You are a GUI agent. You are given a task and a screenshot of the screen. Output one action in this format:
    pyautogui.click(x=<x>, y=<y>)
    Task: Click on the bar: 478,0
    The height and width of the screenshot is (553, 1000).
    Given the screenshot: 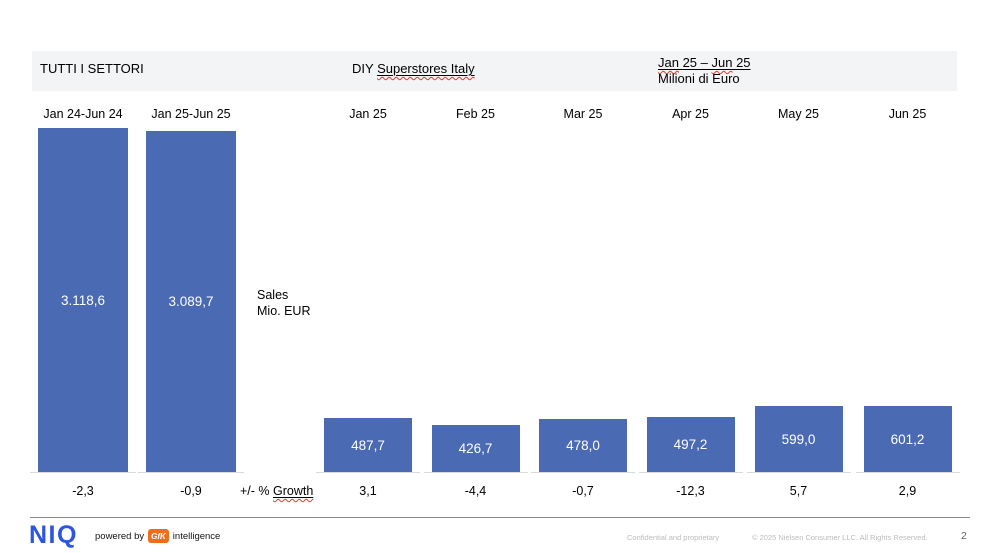 What is the action you would take?
    pyautogui.click(x=583, y=445)
    